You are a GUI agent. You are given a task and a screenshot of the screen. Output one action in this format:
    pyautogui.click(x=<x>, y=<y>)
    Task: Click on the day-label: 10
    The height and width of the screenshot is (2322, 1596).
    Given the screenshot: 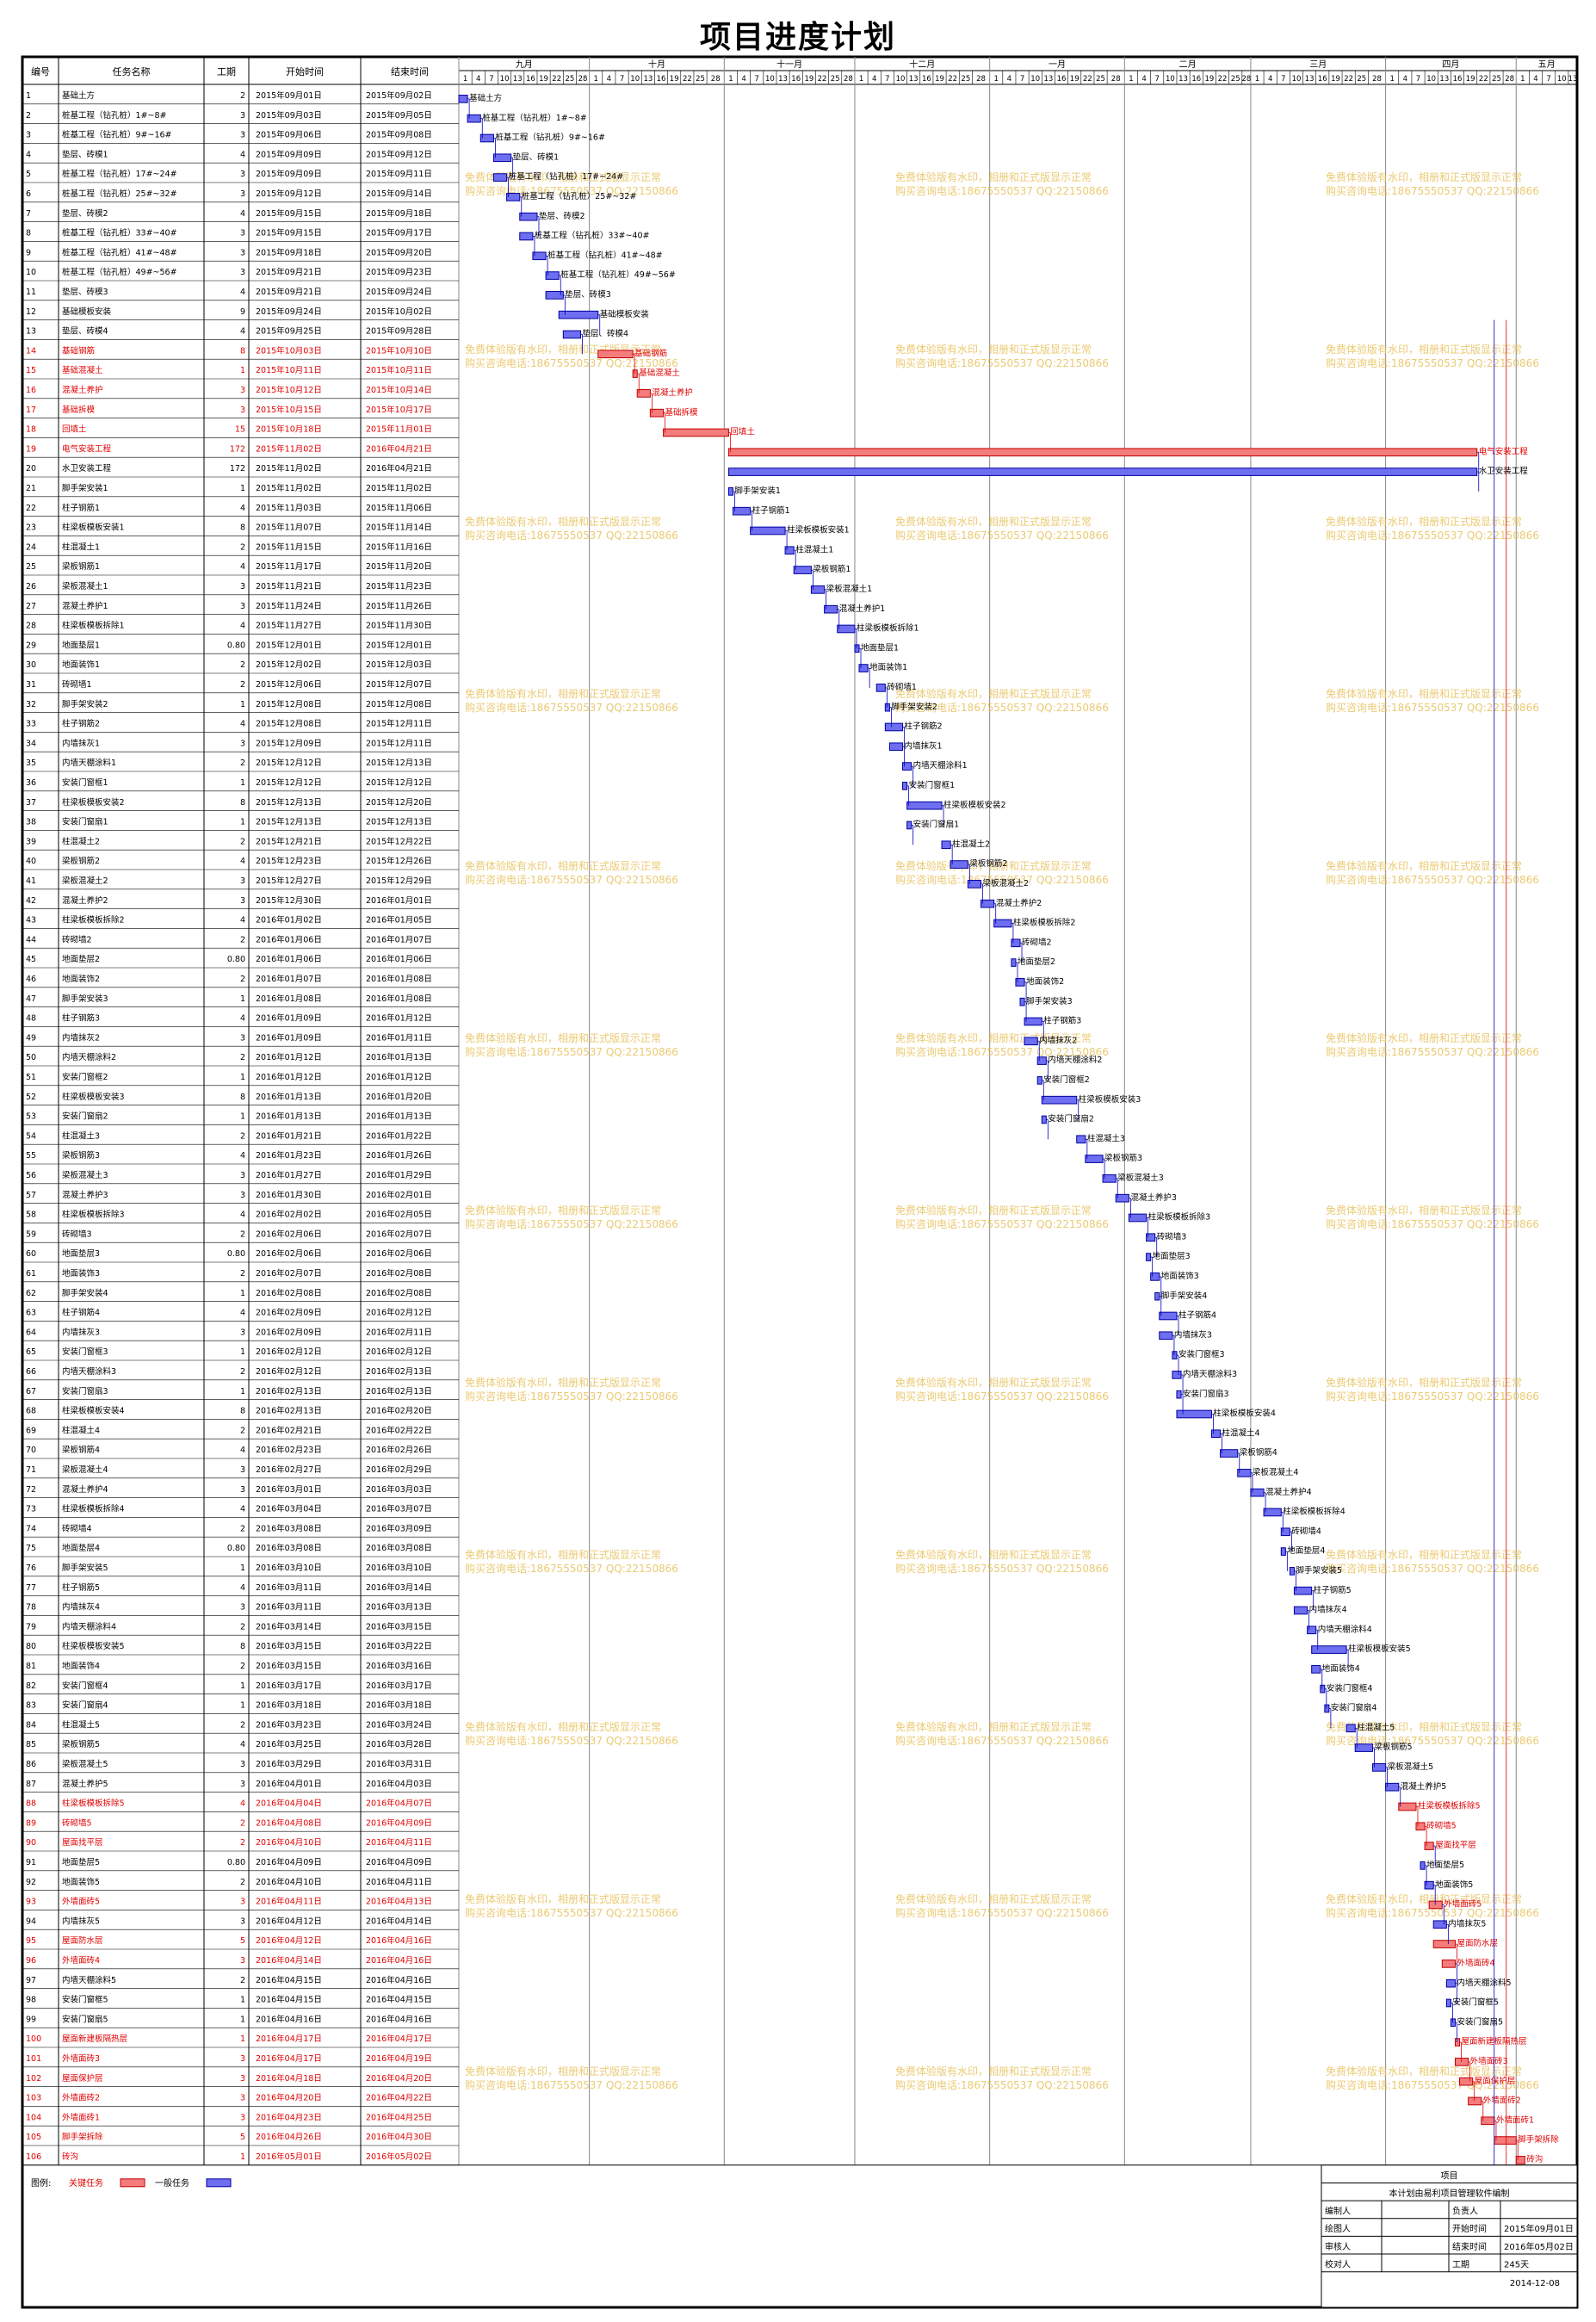 What is the action you would take?
    pyautogui.click(x=901, y=79)
    